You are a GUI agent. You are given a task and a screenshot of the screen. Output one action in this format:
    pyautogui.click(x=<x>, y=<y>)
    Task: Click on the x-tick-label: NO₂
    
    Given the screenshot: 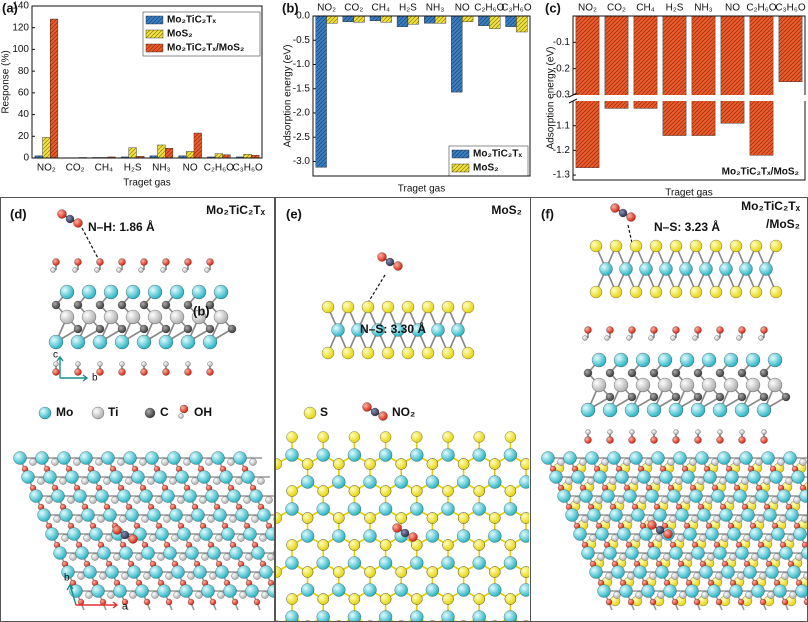 What is the action you would take?
    pyautogui.click(x=326, y=8)
    